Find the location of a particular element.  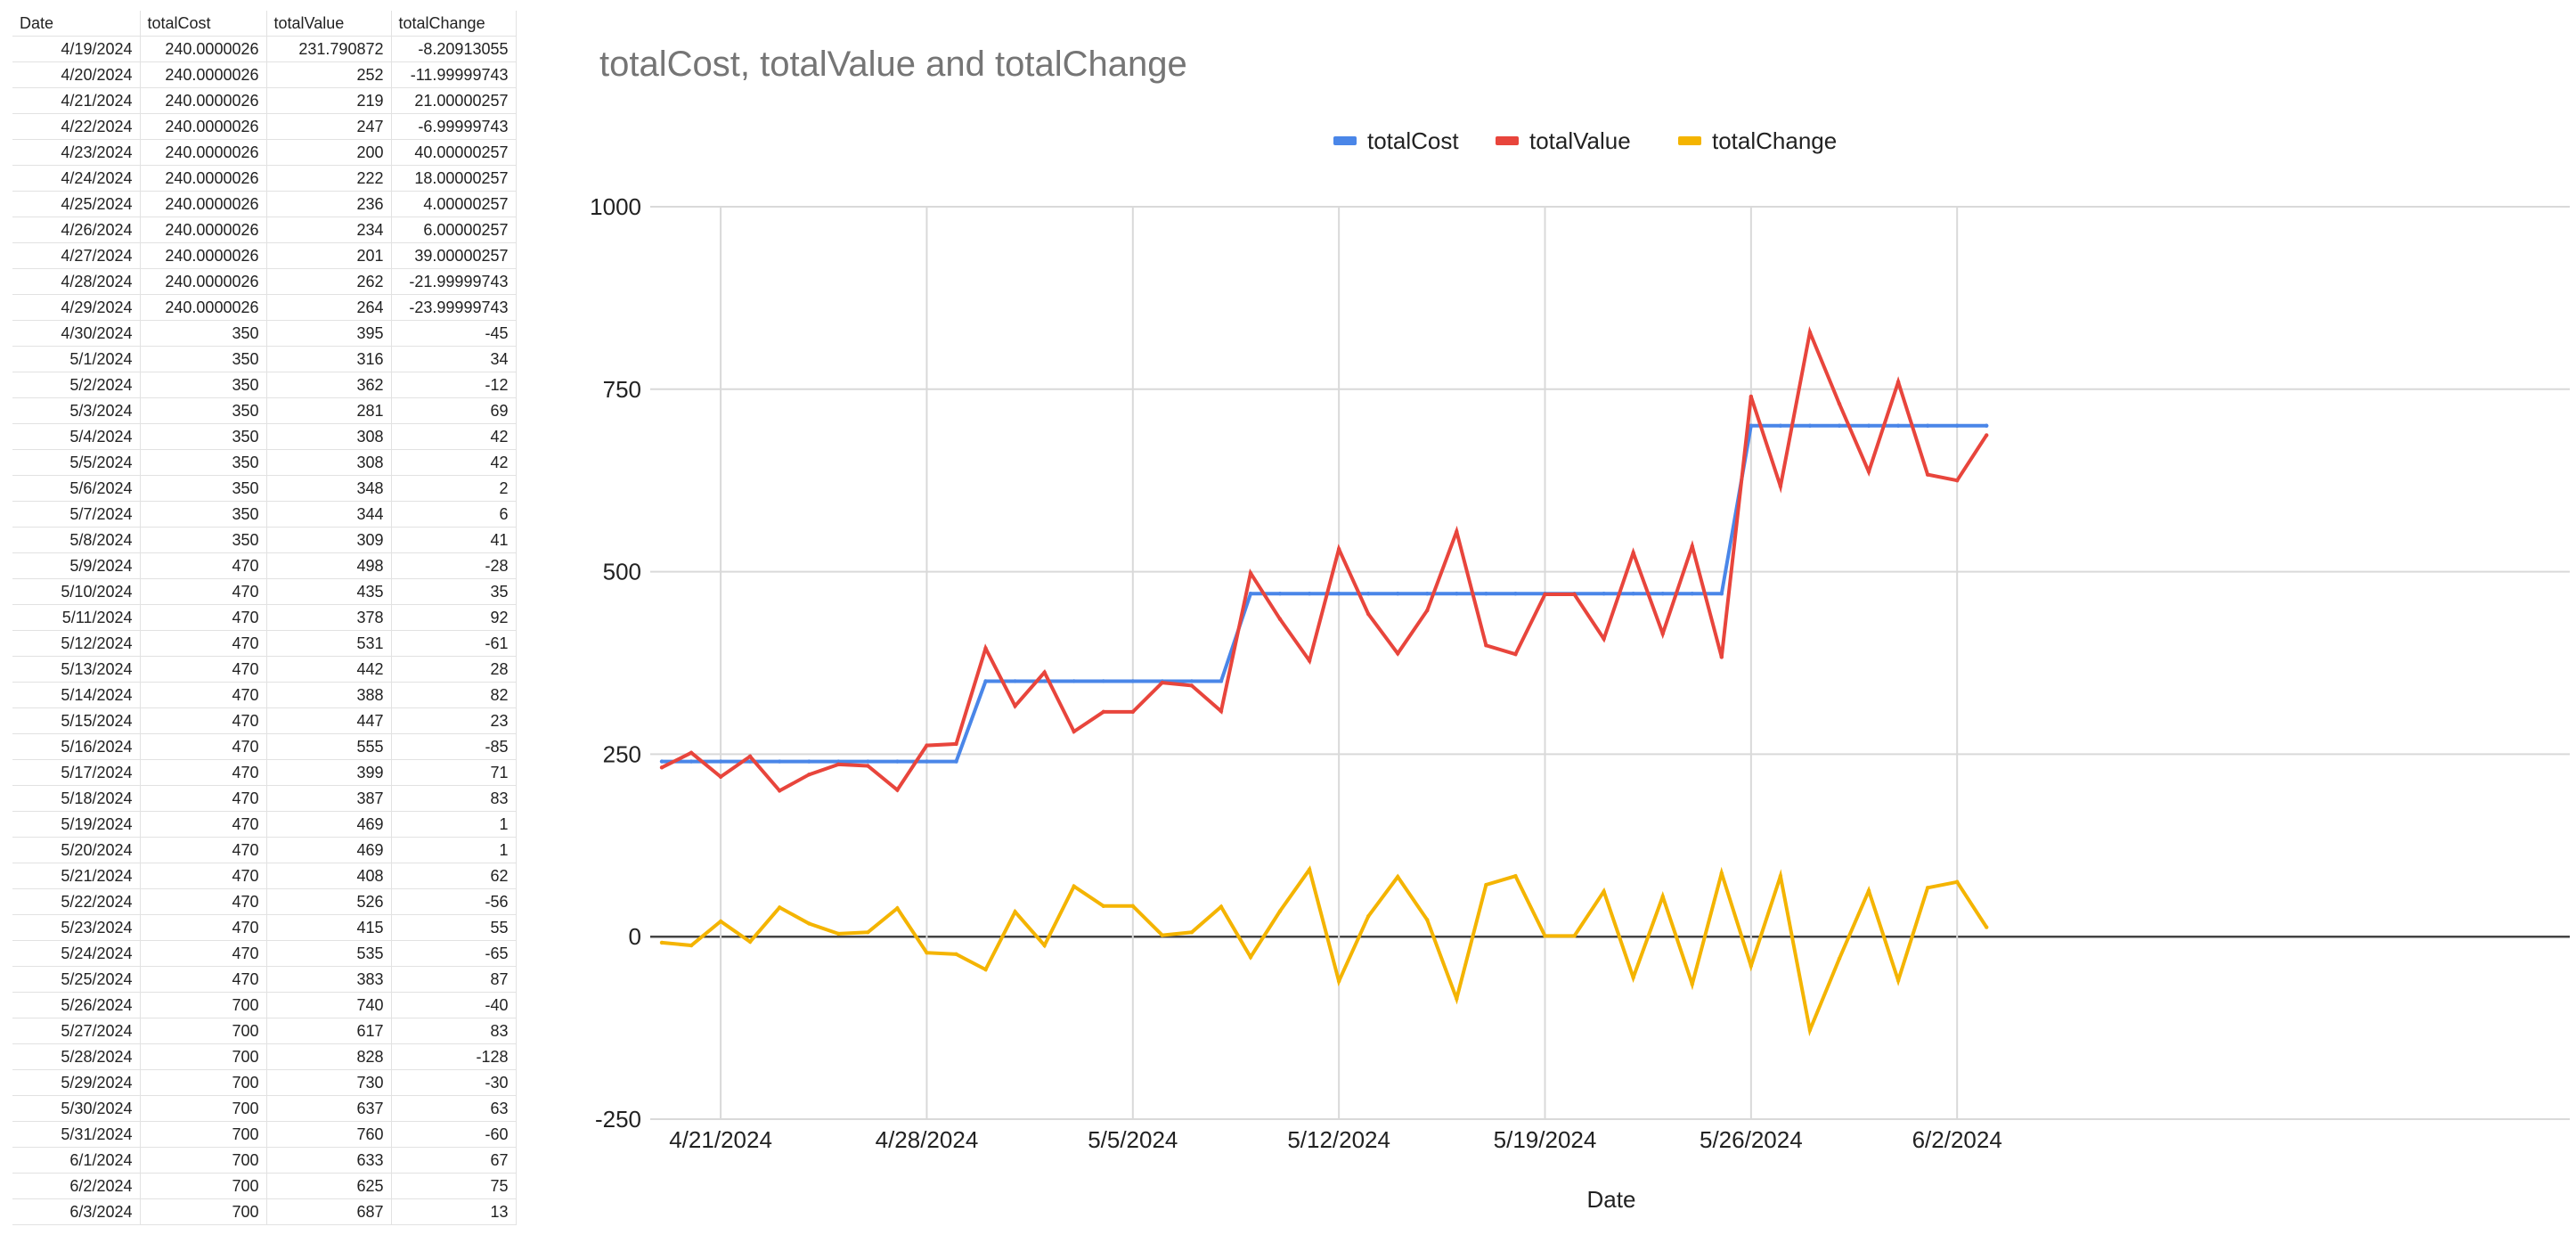

value-cell: 687 is located at coordinates (329, 1211).